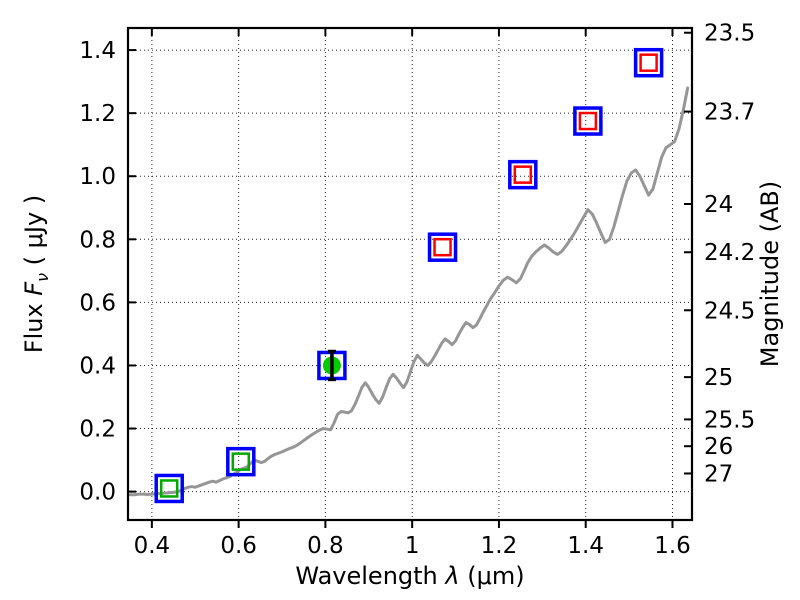  Describe the element at coordinates (729, 311) in the screenshot. I see `ytick-label-right: 24.5` at that location.